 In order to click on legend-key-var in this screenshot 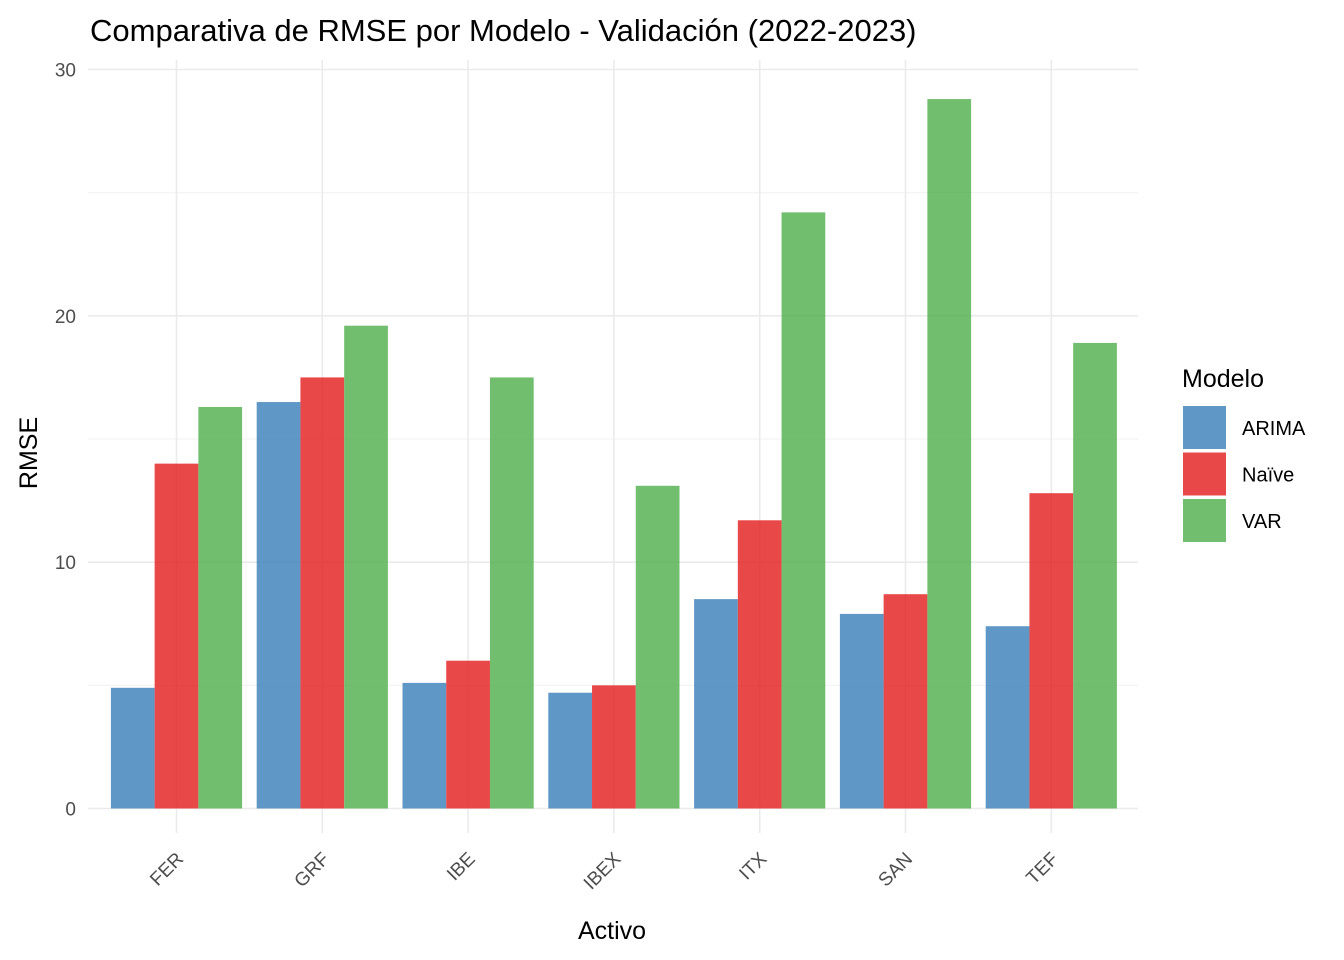, I will do `click(1204, 520)`.